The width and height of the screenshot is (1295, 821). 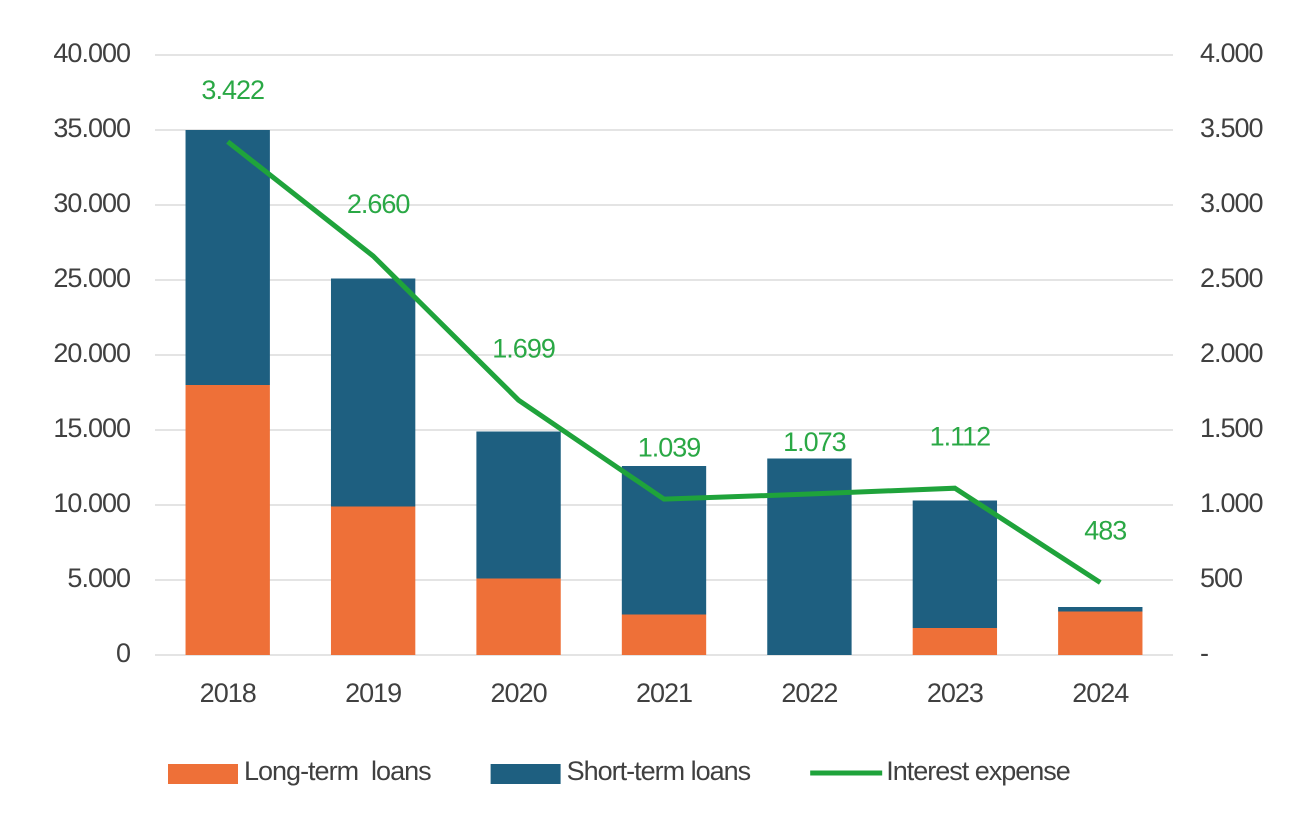 What do you see at coordinates (978, 771) in the screenshot?
I see `legend-label: Interest expense` at bounding box center [978, 771].